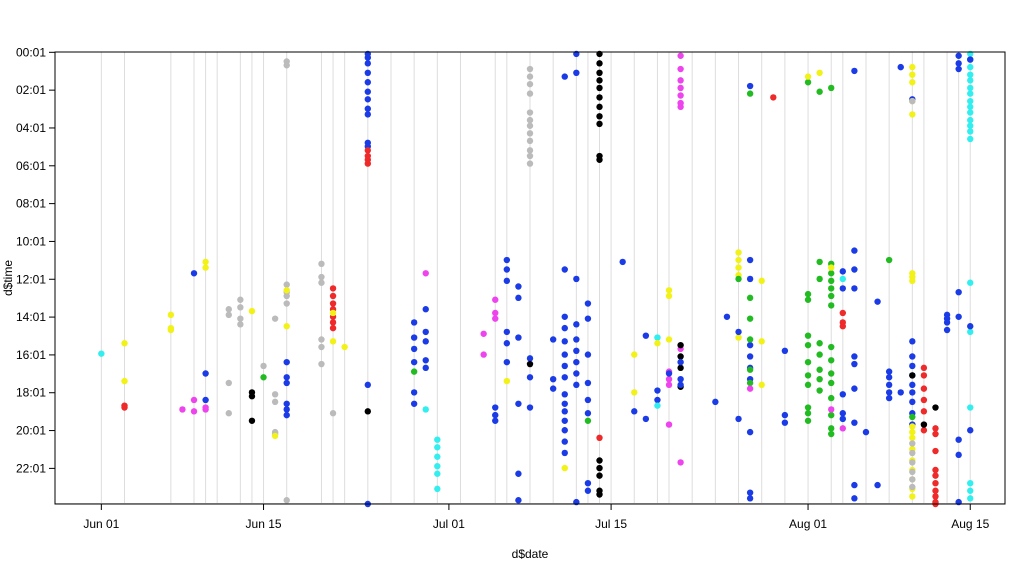 Image resolution: width=1024 pixels, height=572 pixels. I want to click on y-tick-label: 04:01, so click(31, 128).